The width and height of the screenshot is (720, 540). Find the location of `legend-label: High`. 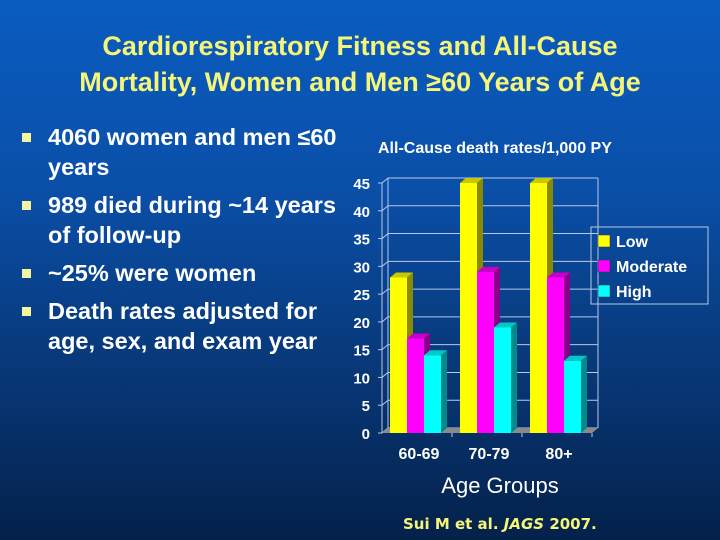

legend-label: High is located at coordinates (634, 292).